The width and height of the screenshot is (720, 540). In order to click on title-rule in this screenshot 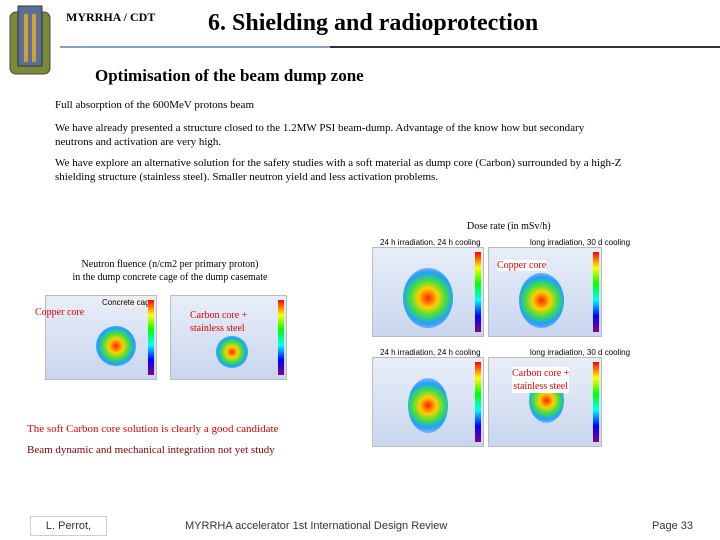, I will do `click(390, 47)`.